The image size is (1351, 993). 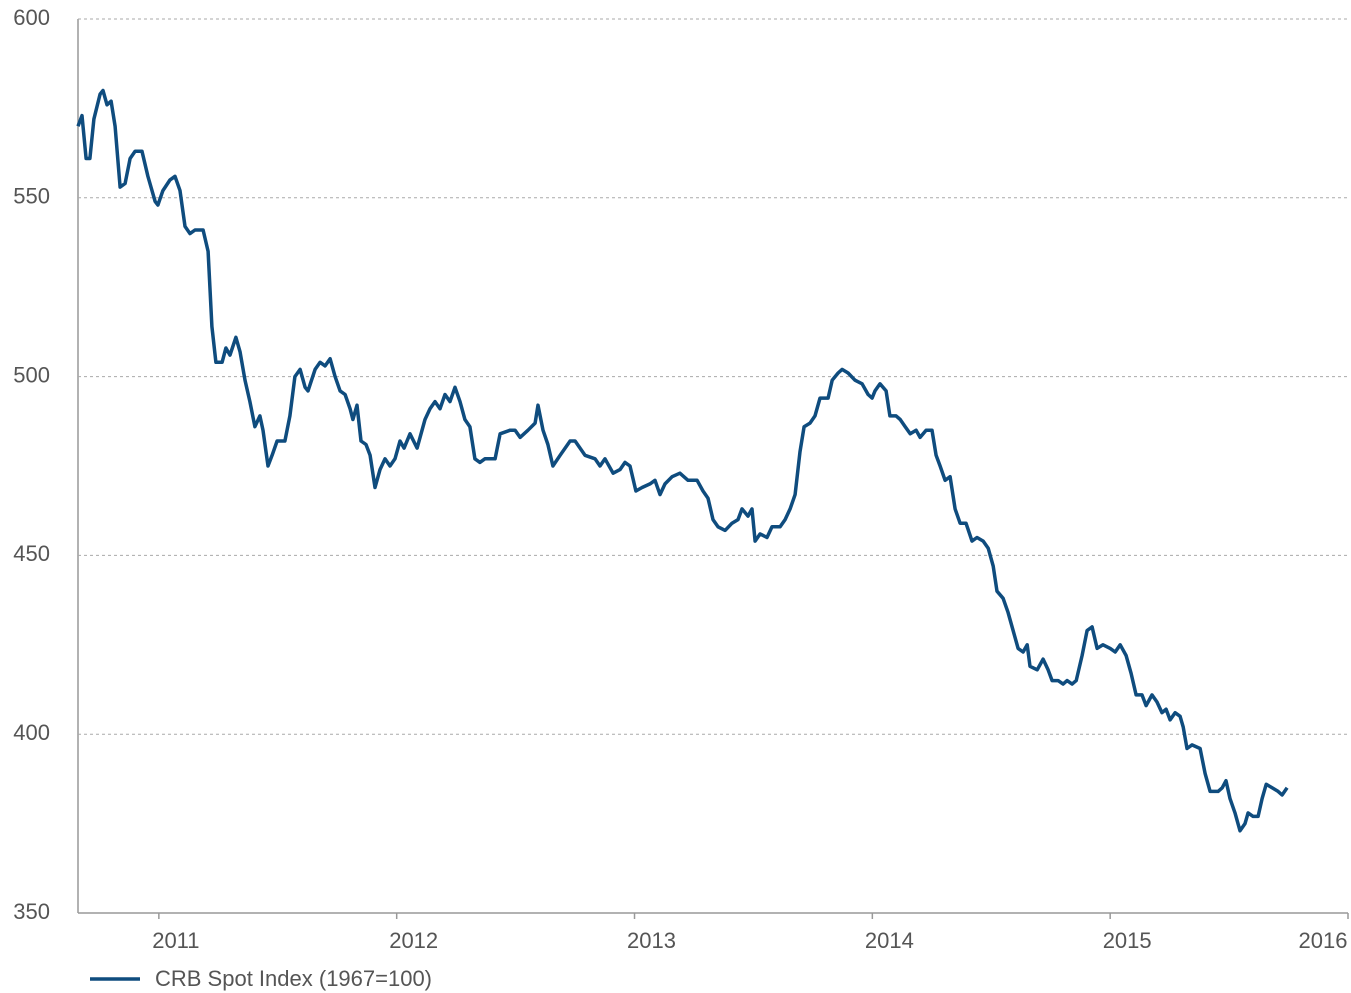 I want to click on x-tick-label: 2016, so click(x=1323, y=940).